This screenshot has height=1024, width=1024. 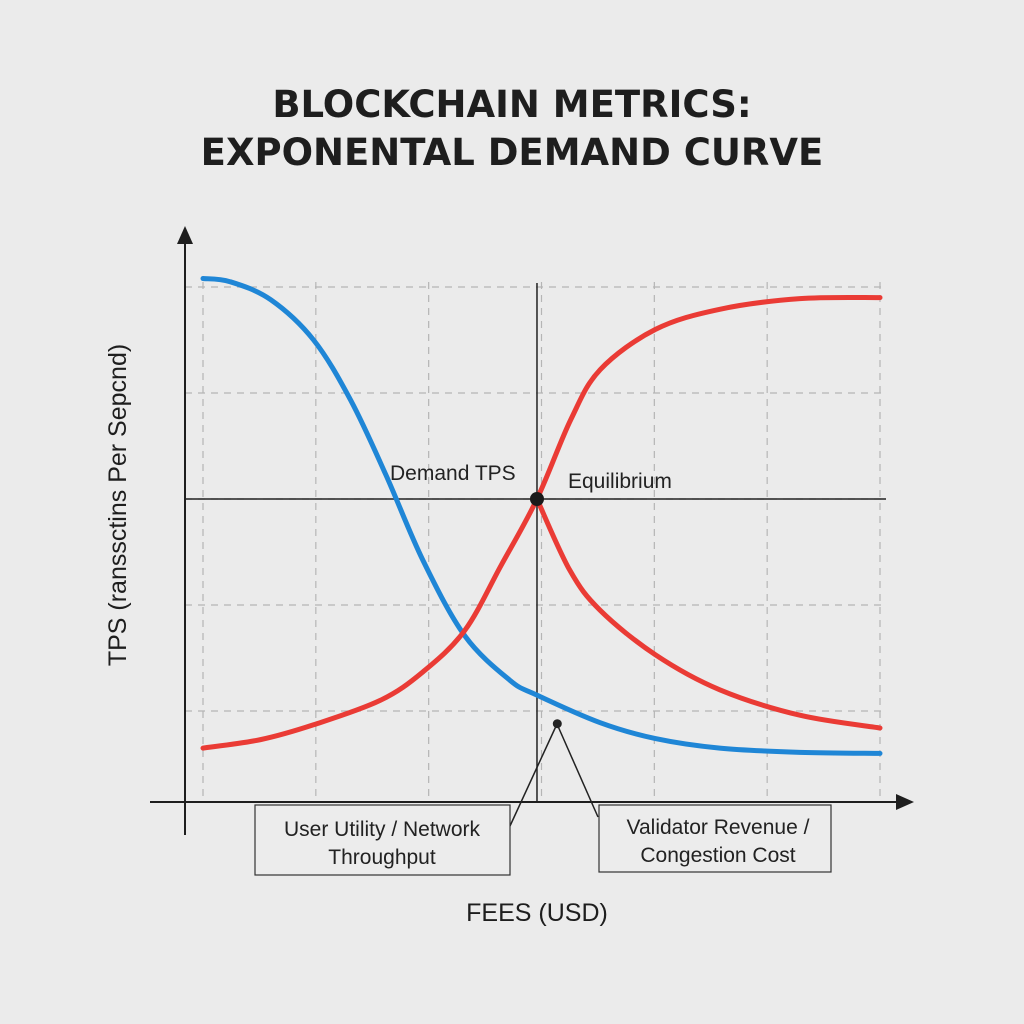 I want to click on x-axis-arrow-icon, so click(x=905, y=802).